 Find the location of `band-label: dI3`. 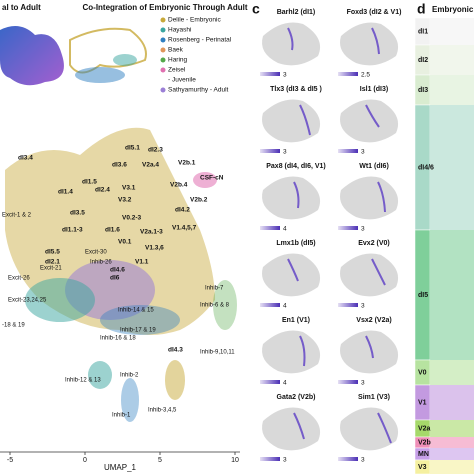

band-label: dI3 is located at coordinates (423, 90).